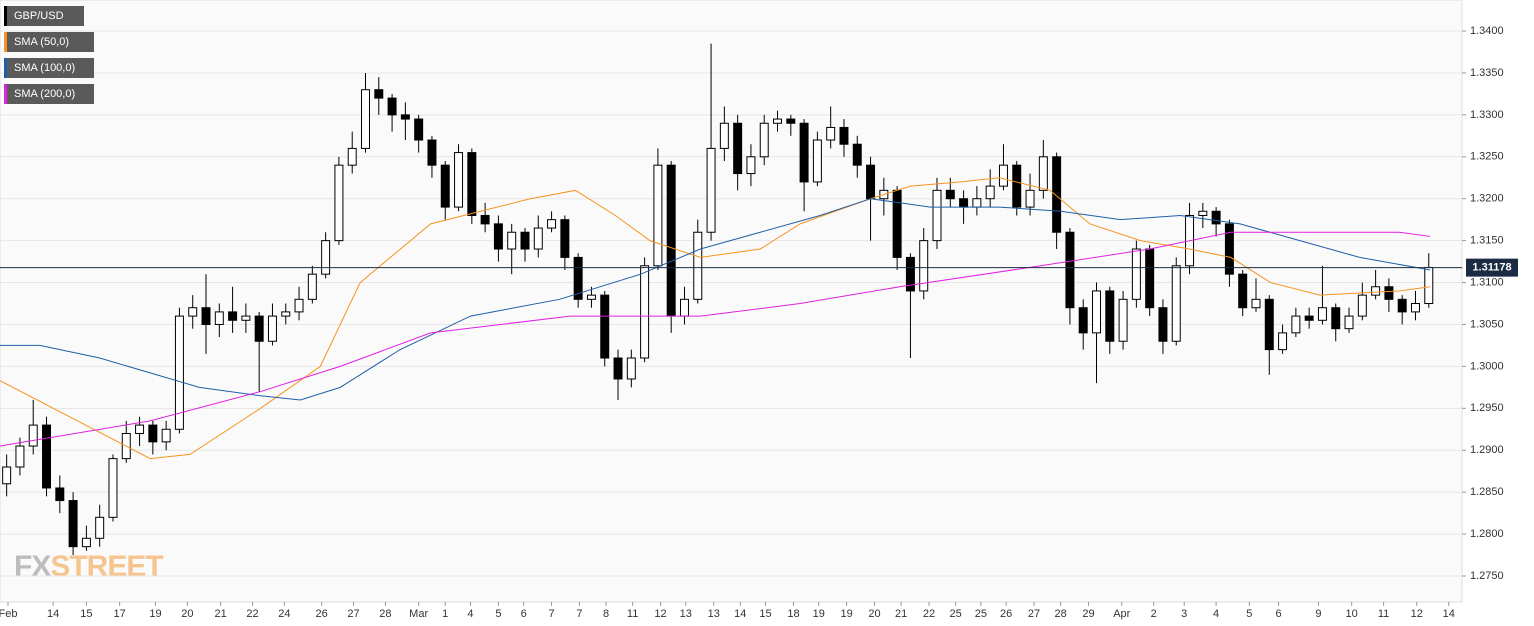  What do you see at coordinates (606, 614) in the screenshot?
I see `x-tick-label: 8` at bounding box center [606, 614].